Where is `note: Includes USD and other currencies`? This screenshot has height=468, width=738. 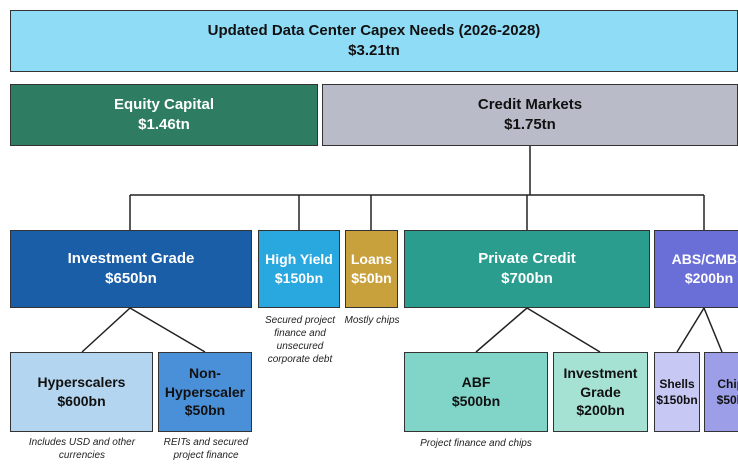 note: Includes USD and other currencies is located at coordinates (82, 449).